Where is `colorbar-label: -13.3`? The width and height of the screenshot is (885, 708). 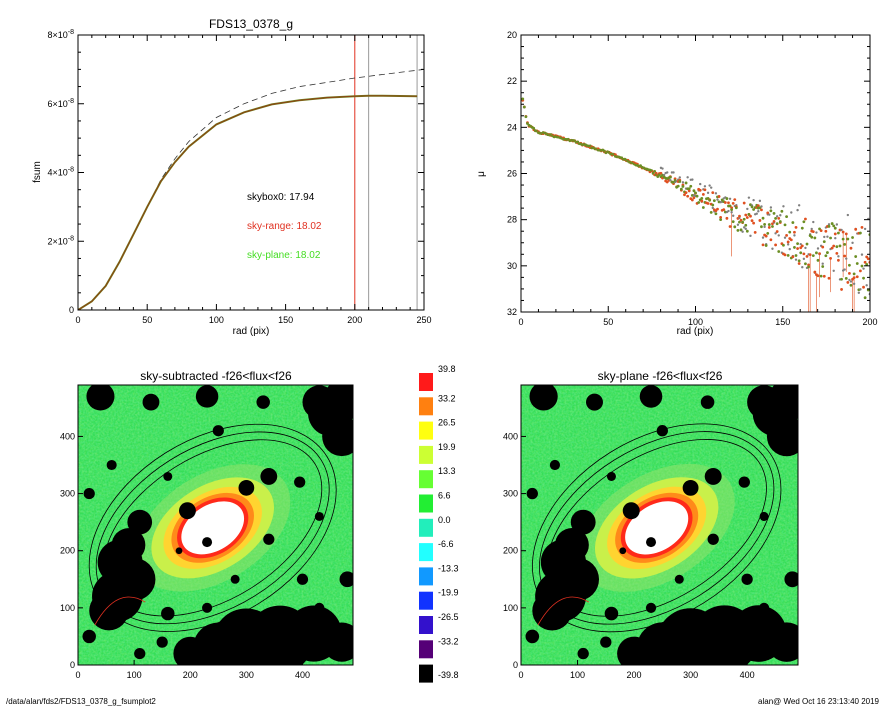
colorbar-label: -13.3 is located at coordinates (448, 568).